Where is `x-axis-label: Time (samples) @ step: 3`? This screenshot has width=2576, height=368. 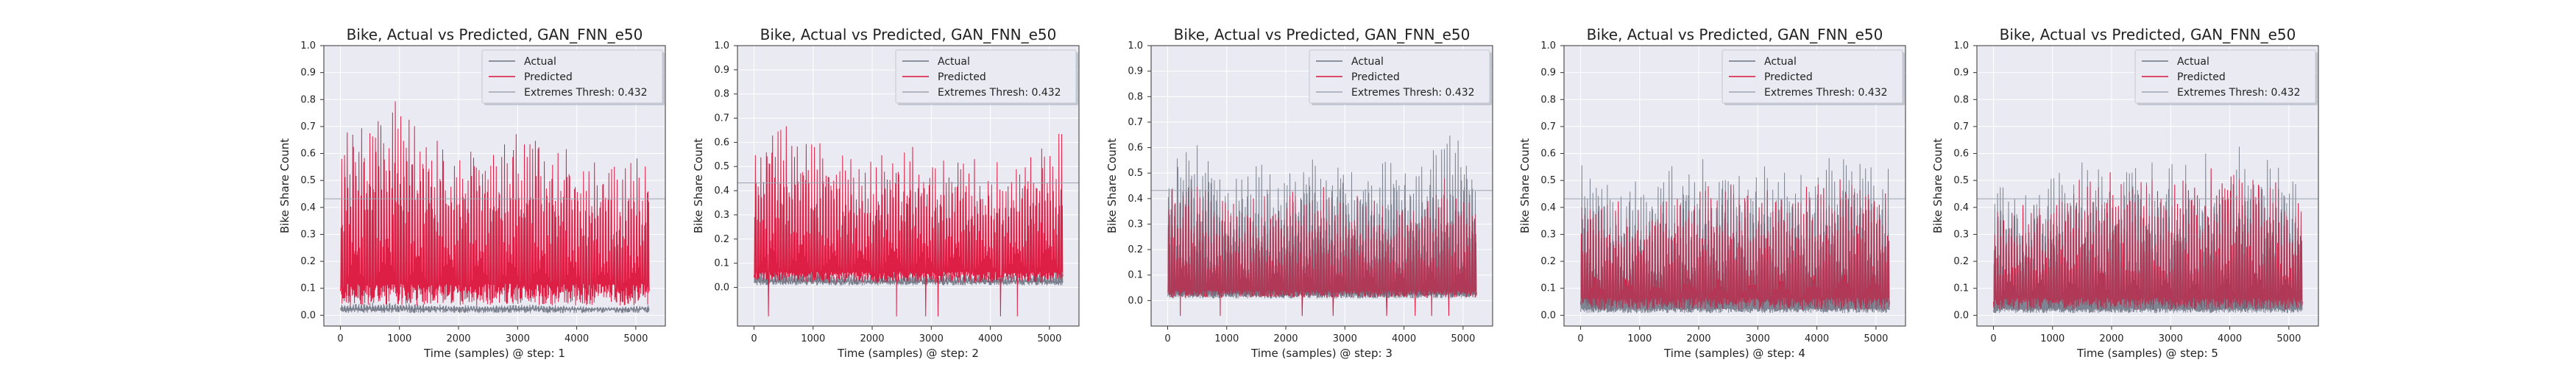
x-axis-label: Time (samples) @ step: 3 is located at coordinates (1321, 353).